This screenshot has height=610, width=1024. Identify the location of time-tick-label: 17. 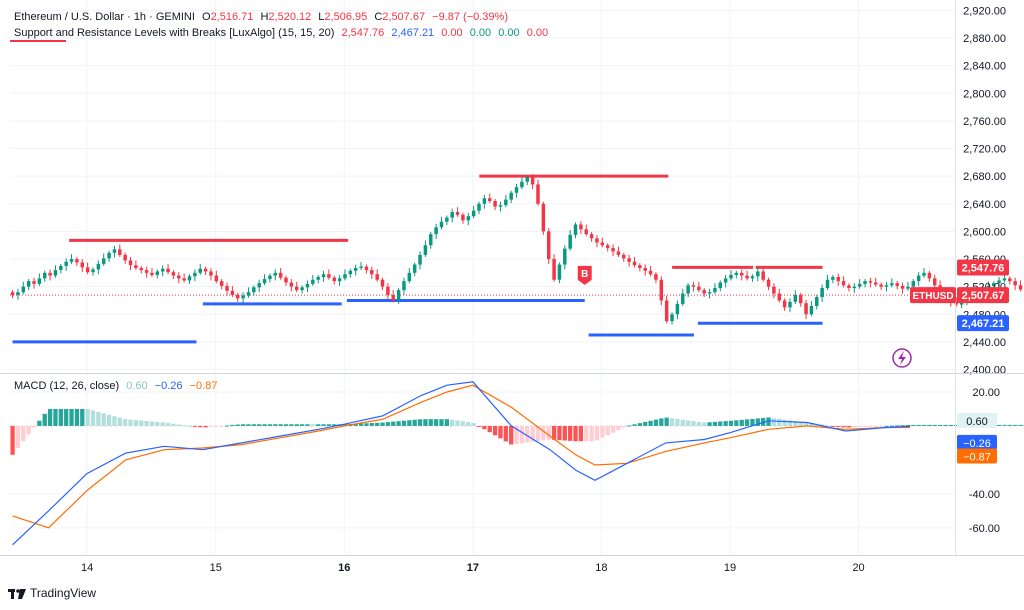
(473, 568).